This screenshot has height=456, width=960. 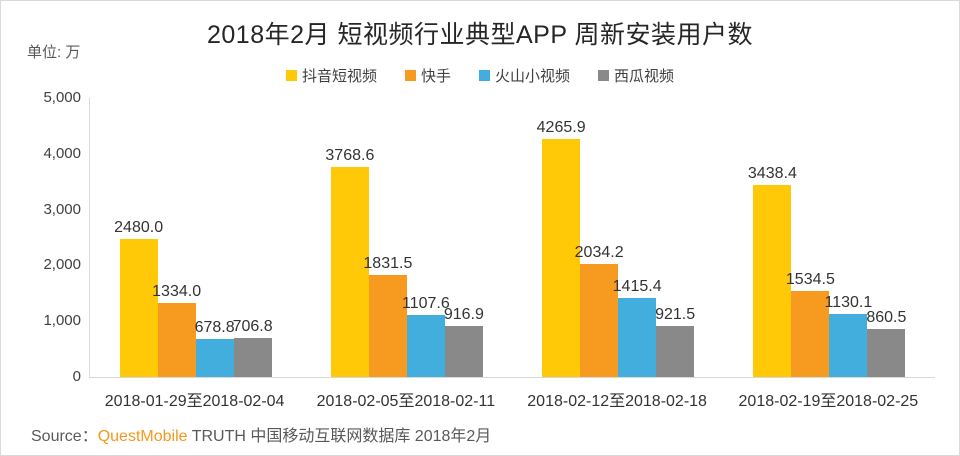 I want to click on bar-value-label: 921.5, so click(x=675, y=314).